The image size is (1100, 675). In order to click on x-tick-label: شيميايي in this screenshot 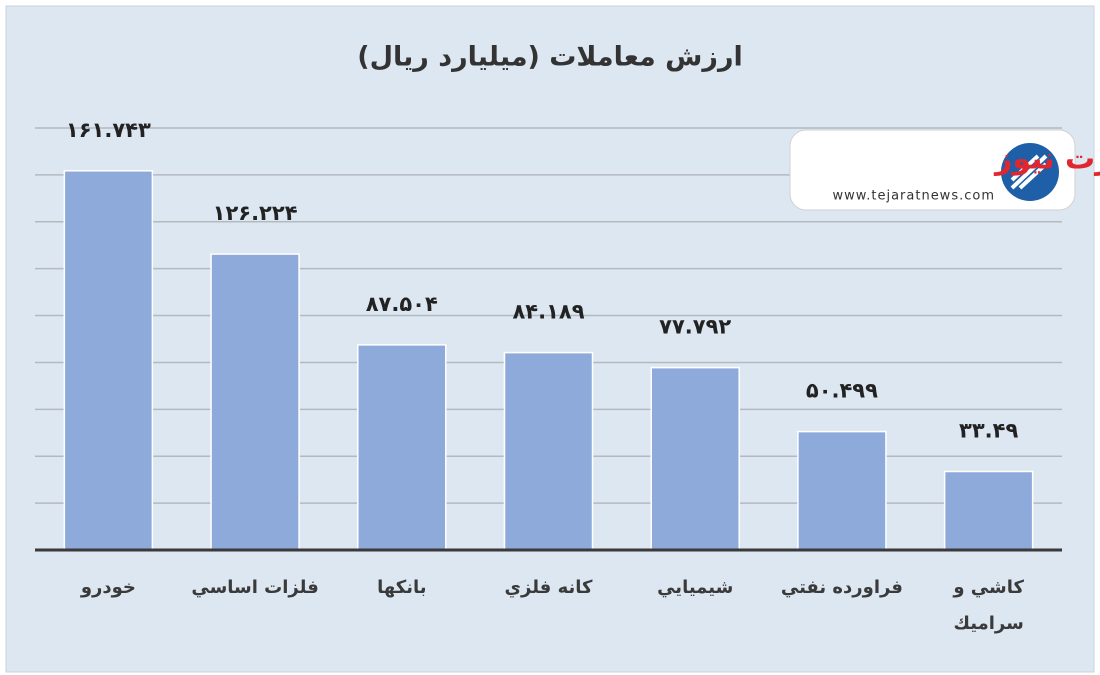, I will do `click(695, 587)`.